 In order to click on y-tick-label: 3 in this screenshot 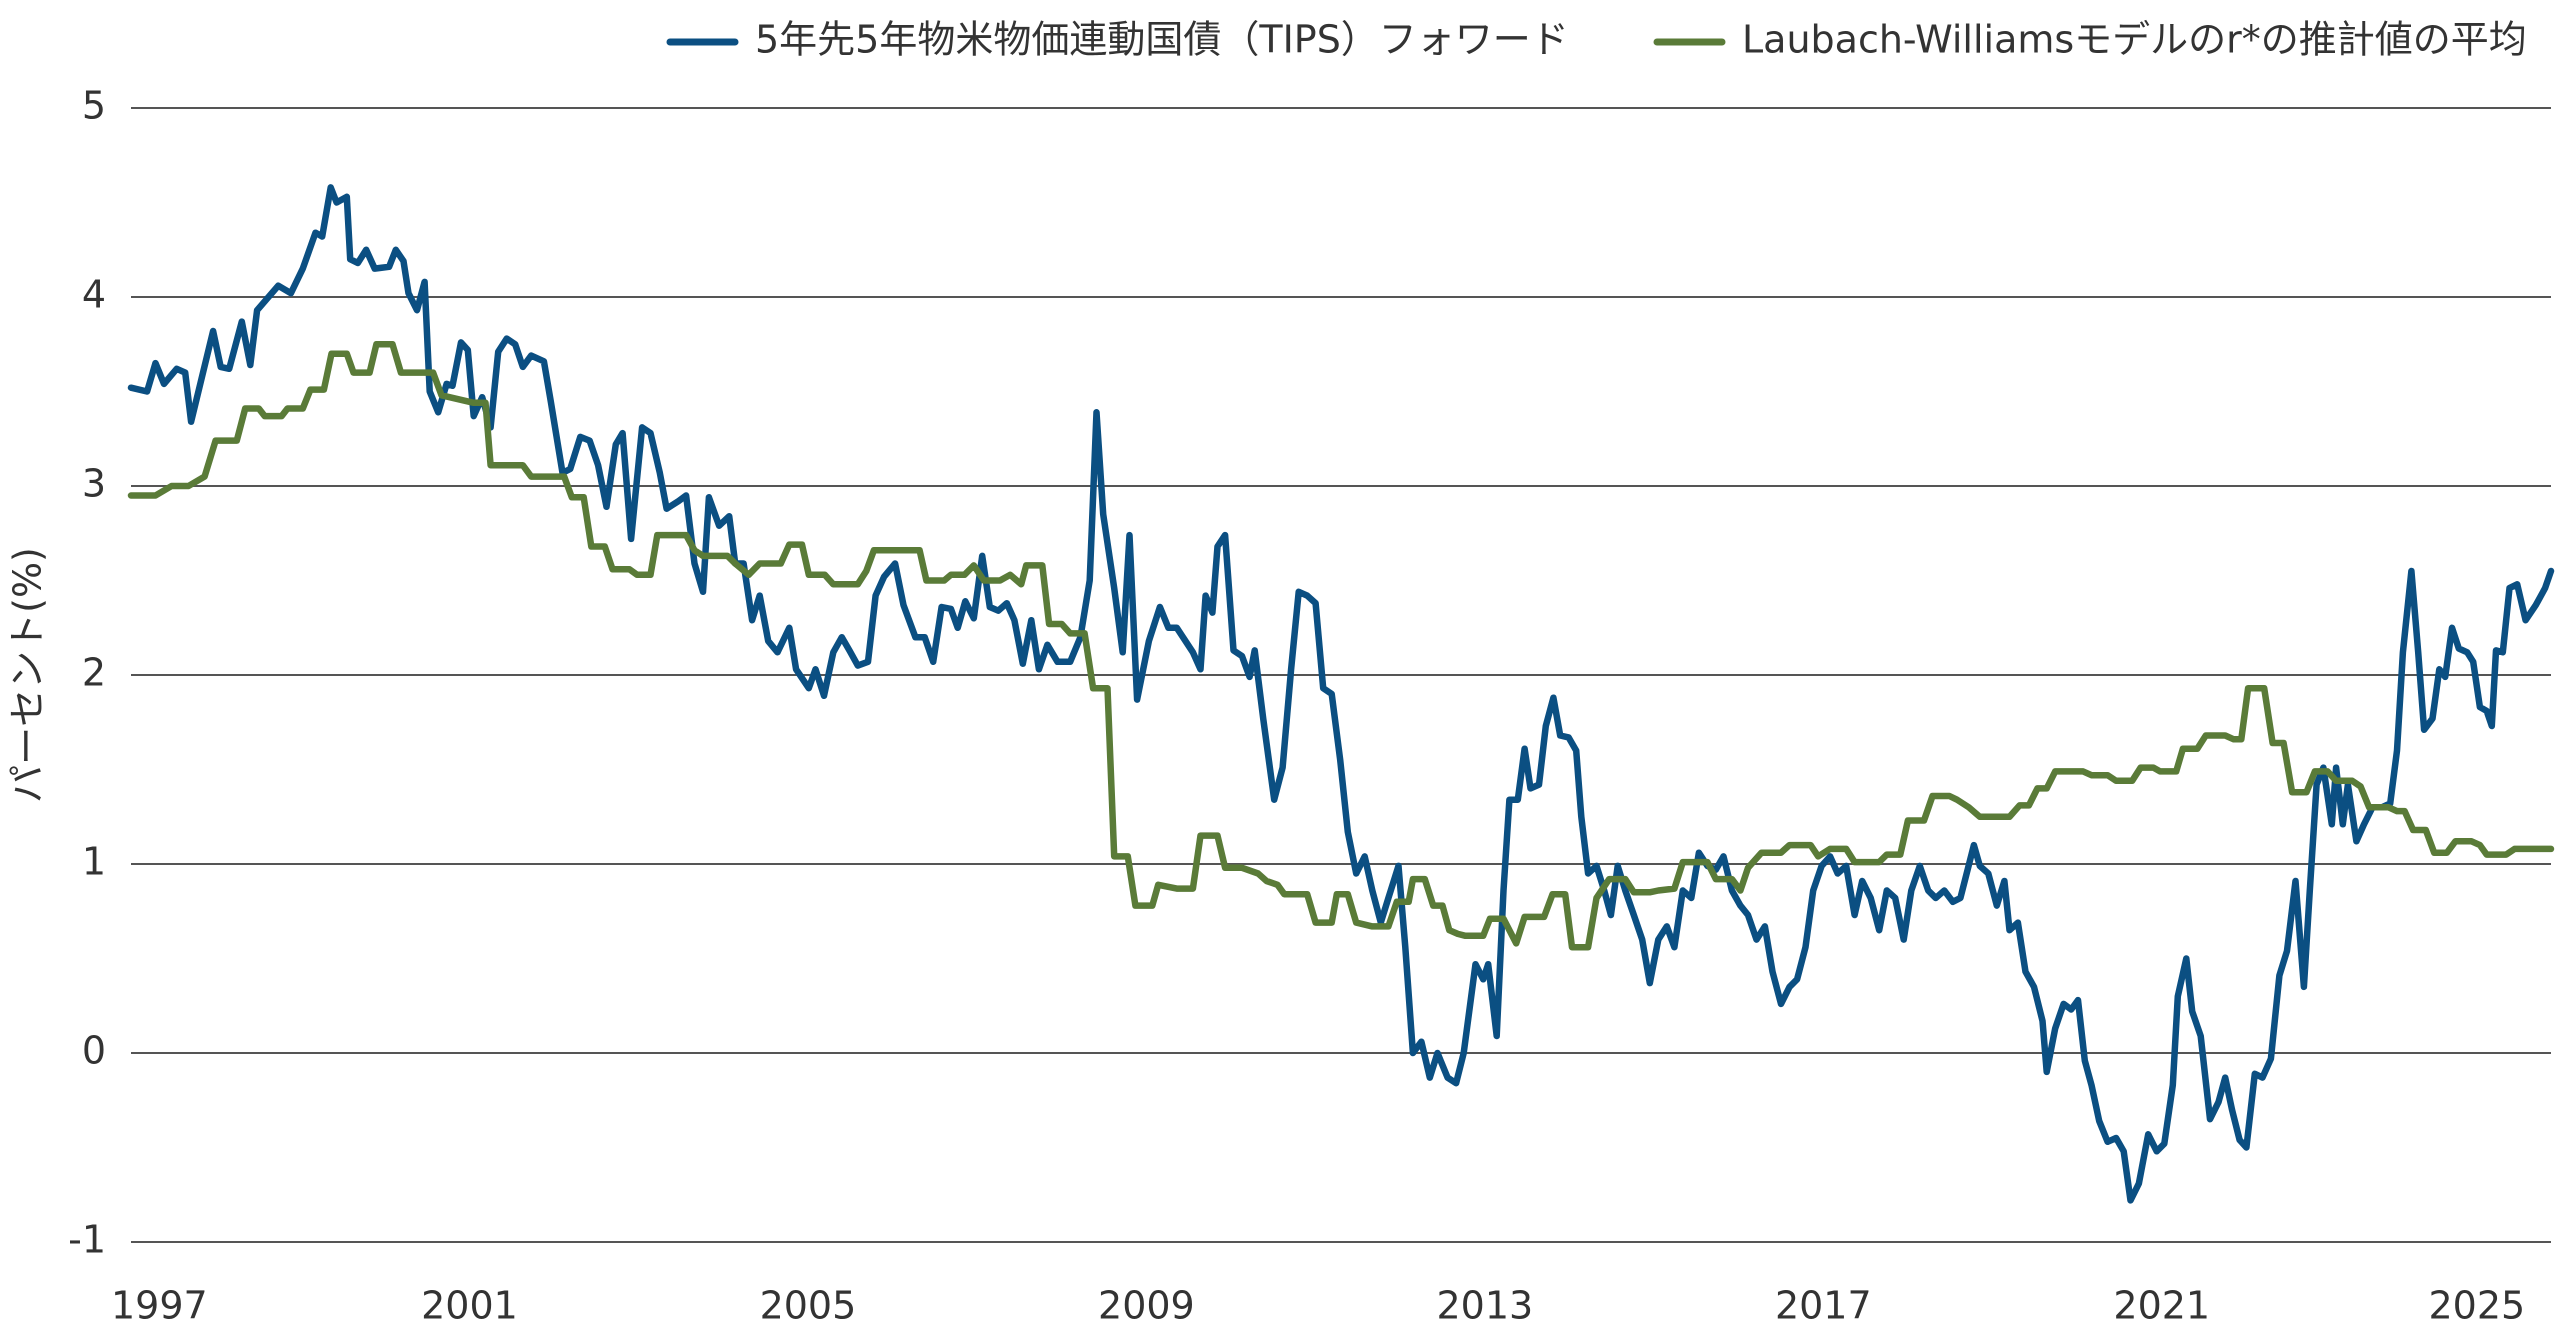, I will do `click(94, 484)`.